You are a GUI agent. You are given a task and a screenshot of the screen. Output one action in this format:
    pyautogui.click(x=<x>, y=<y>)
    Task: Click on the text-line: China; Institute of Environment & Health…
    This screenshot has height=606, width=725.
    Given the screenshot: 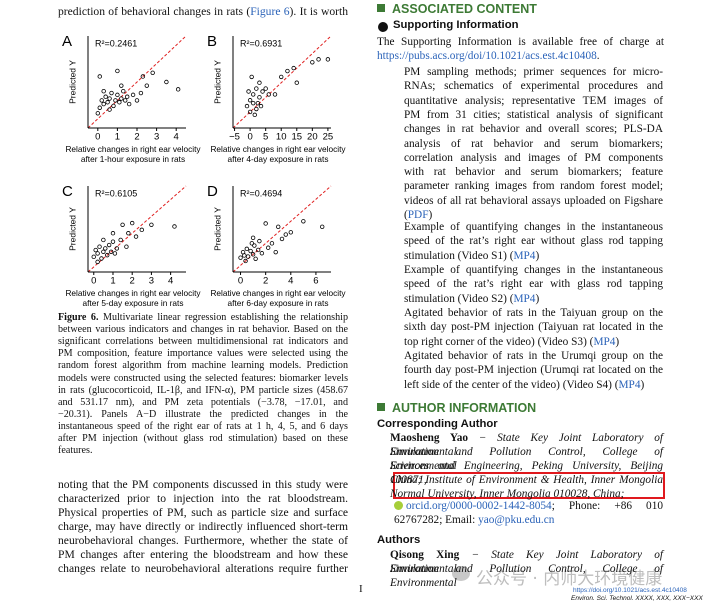 What is the action you would take?
    pyautogui.click(x=526, y=480)
    